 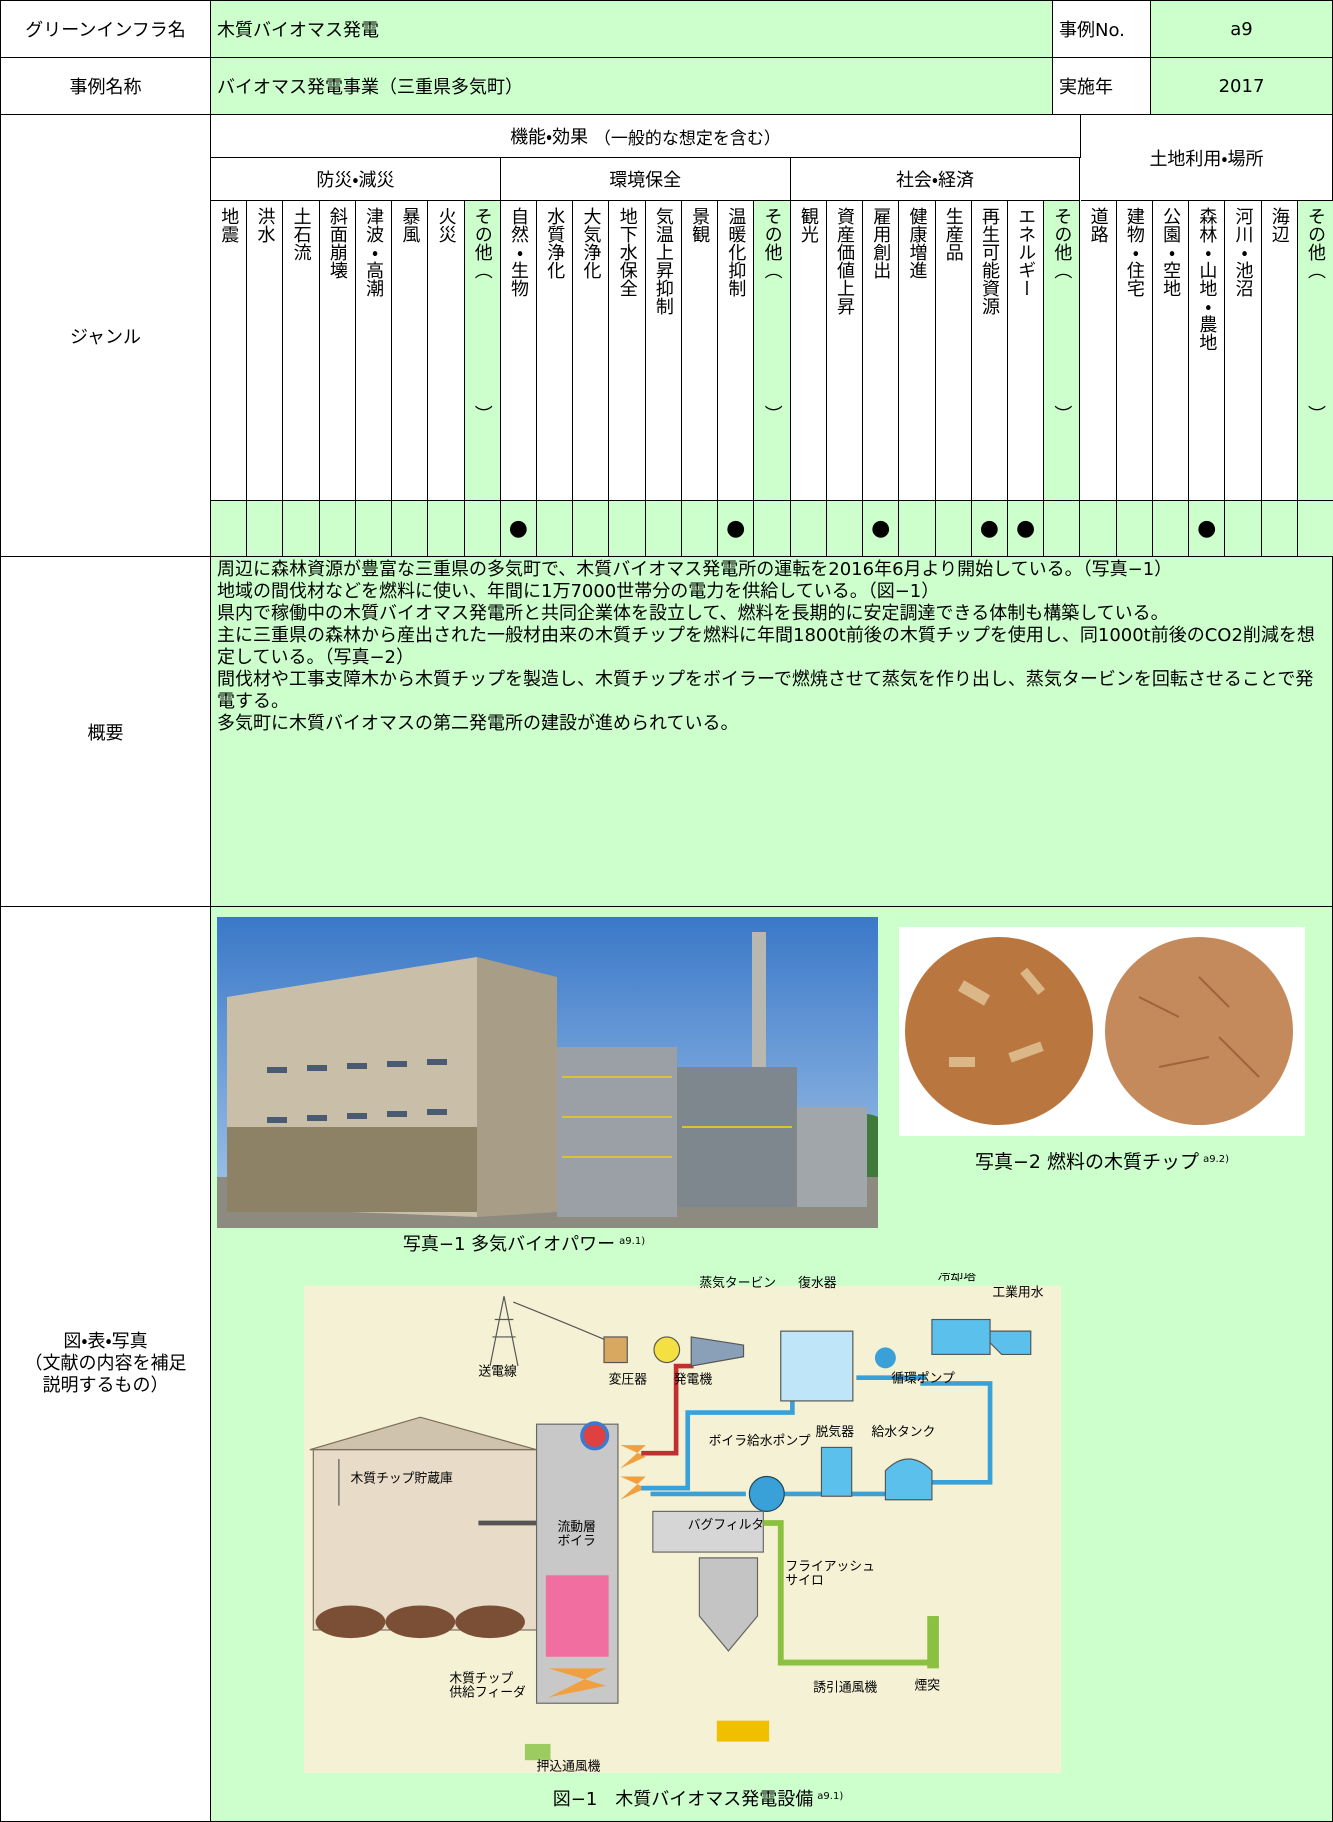 What do you see at coordinates (555, 351) in the screenshot?
I see `genre-item: 水質浄化` at bounding box center [555, 351].